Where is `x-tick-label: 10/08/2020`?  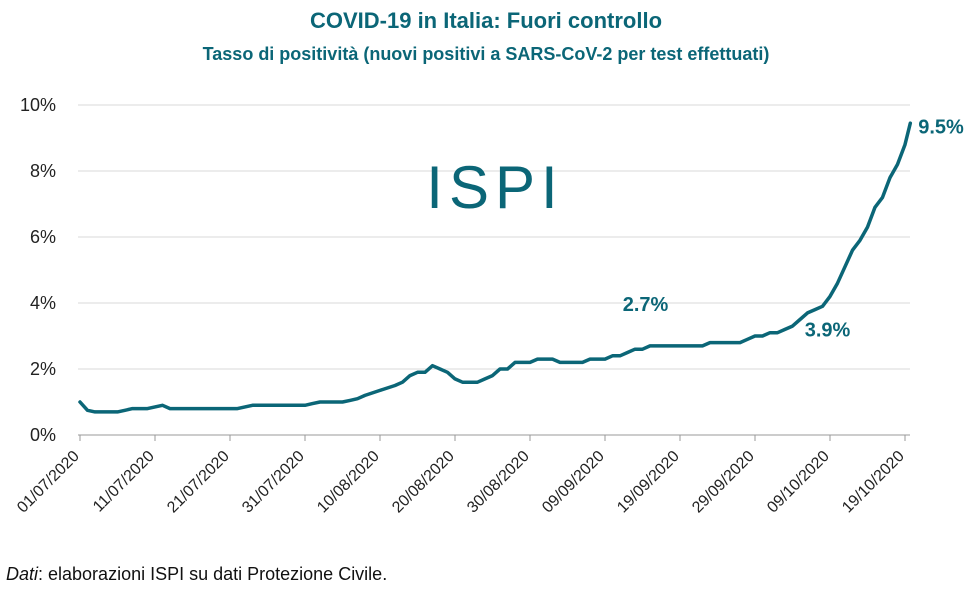
x-tick-label: 10/08/2020 is located at coordinates (348, 482).